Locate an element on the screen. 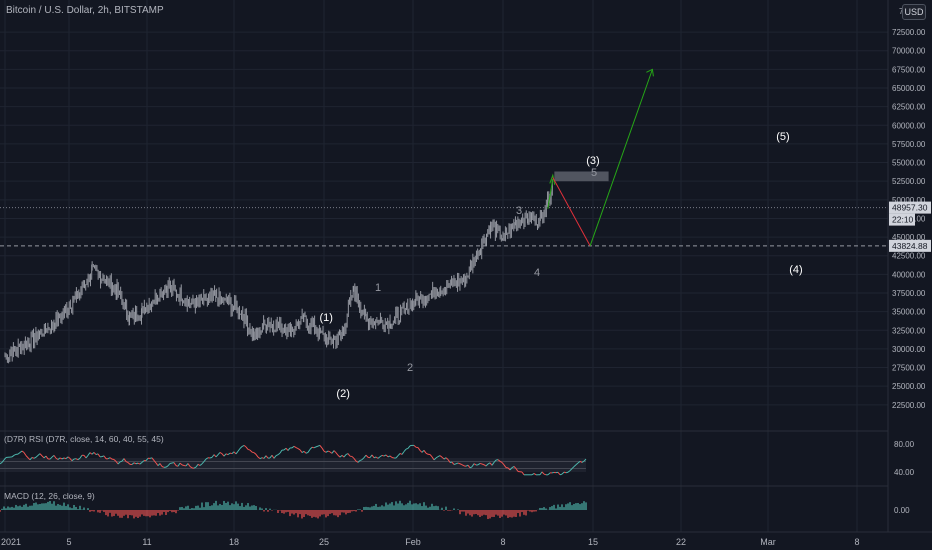 This screenshot has width=932, height=550. projection-arrowhead is located at coordinates (650, 72).